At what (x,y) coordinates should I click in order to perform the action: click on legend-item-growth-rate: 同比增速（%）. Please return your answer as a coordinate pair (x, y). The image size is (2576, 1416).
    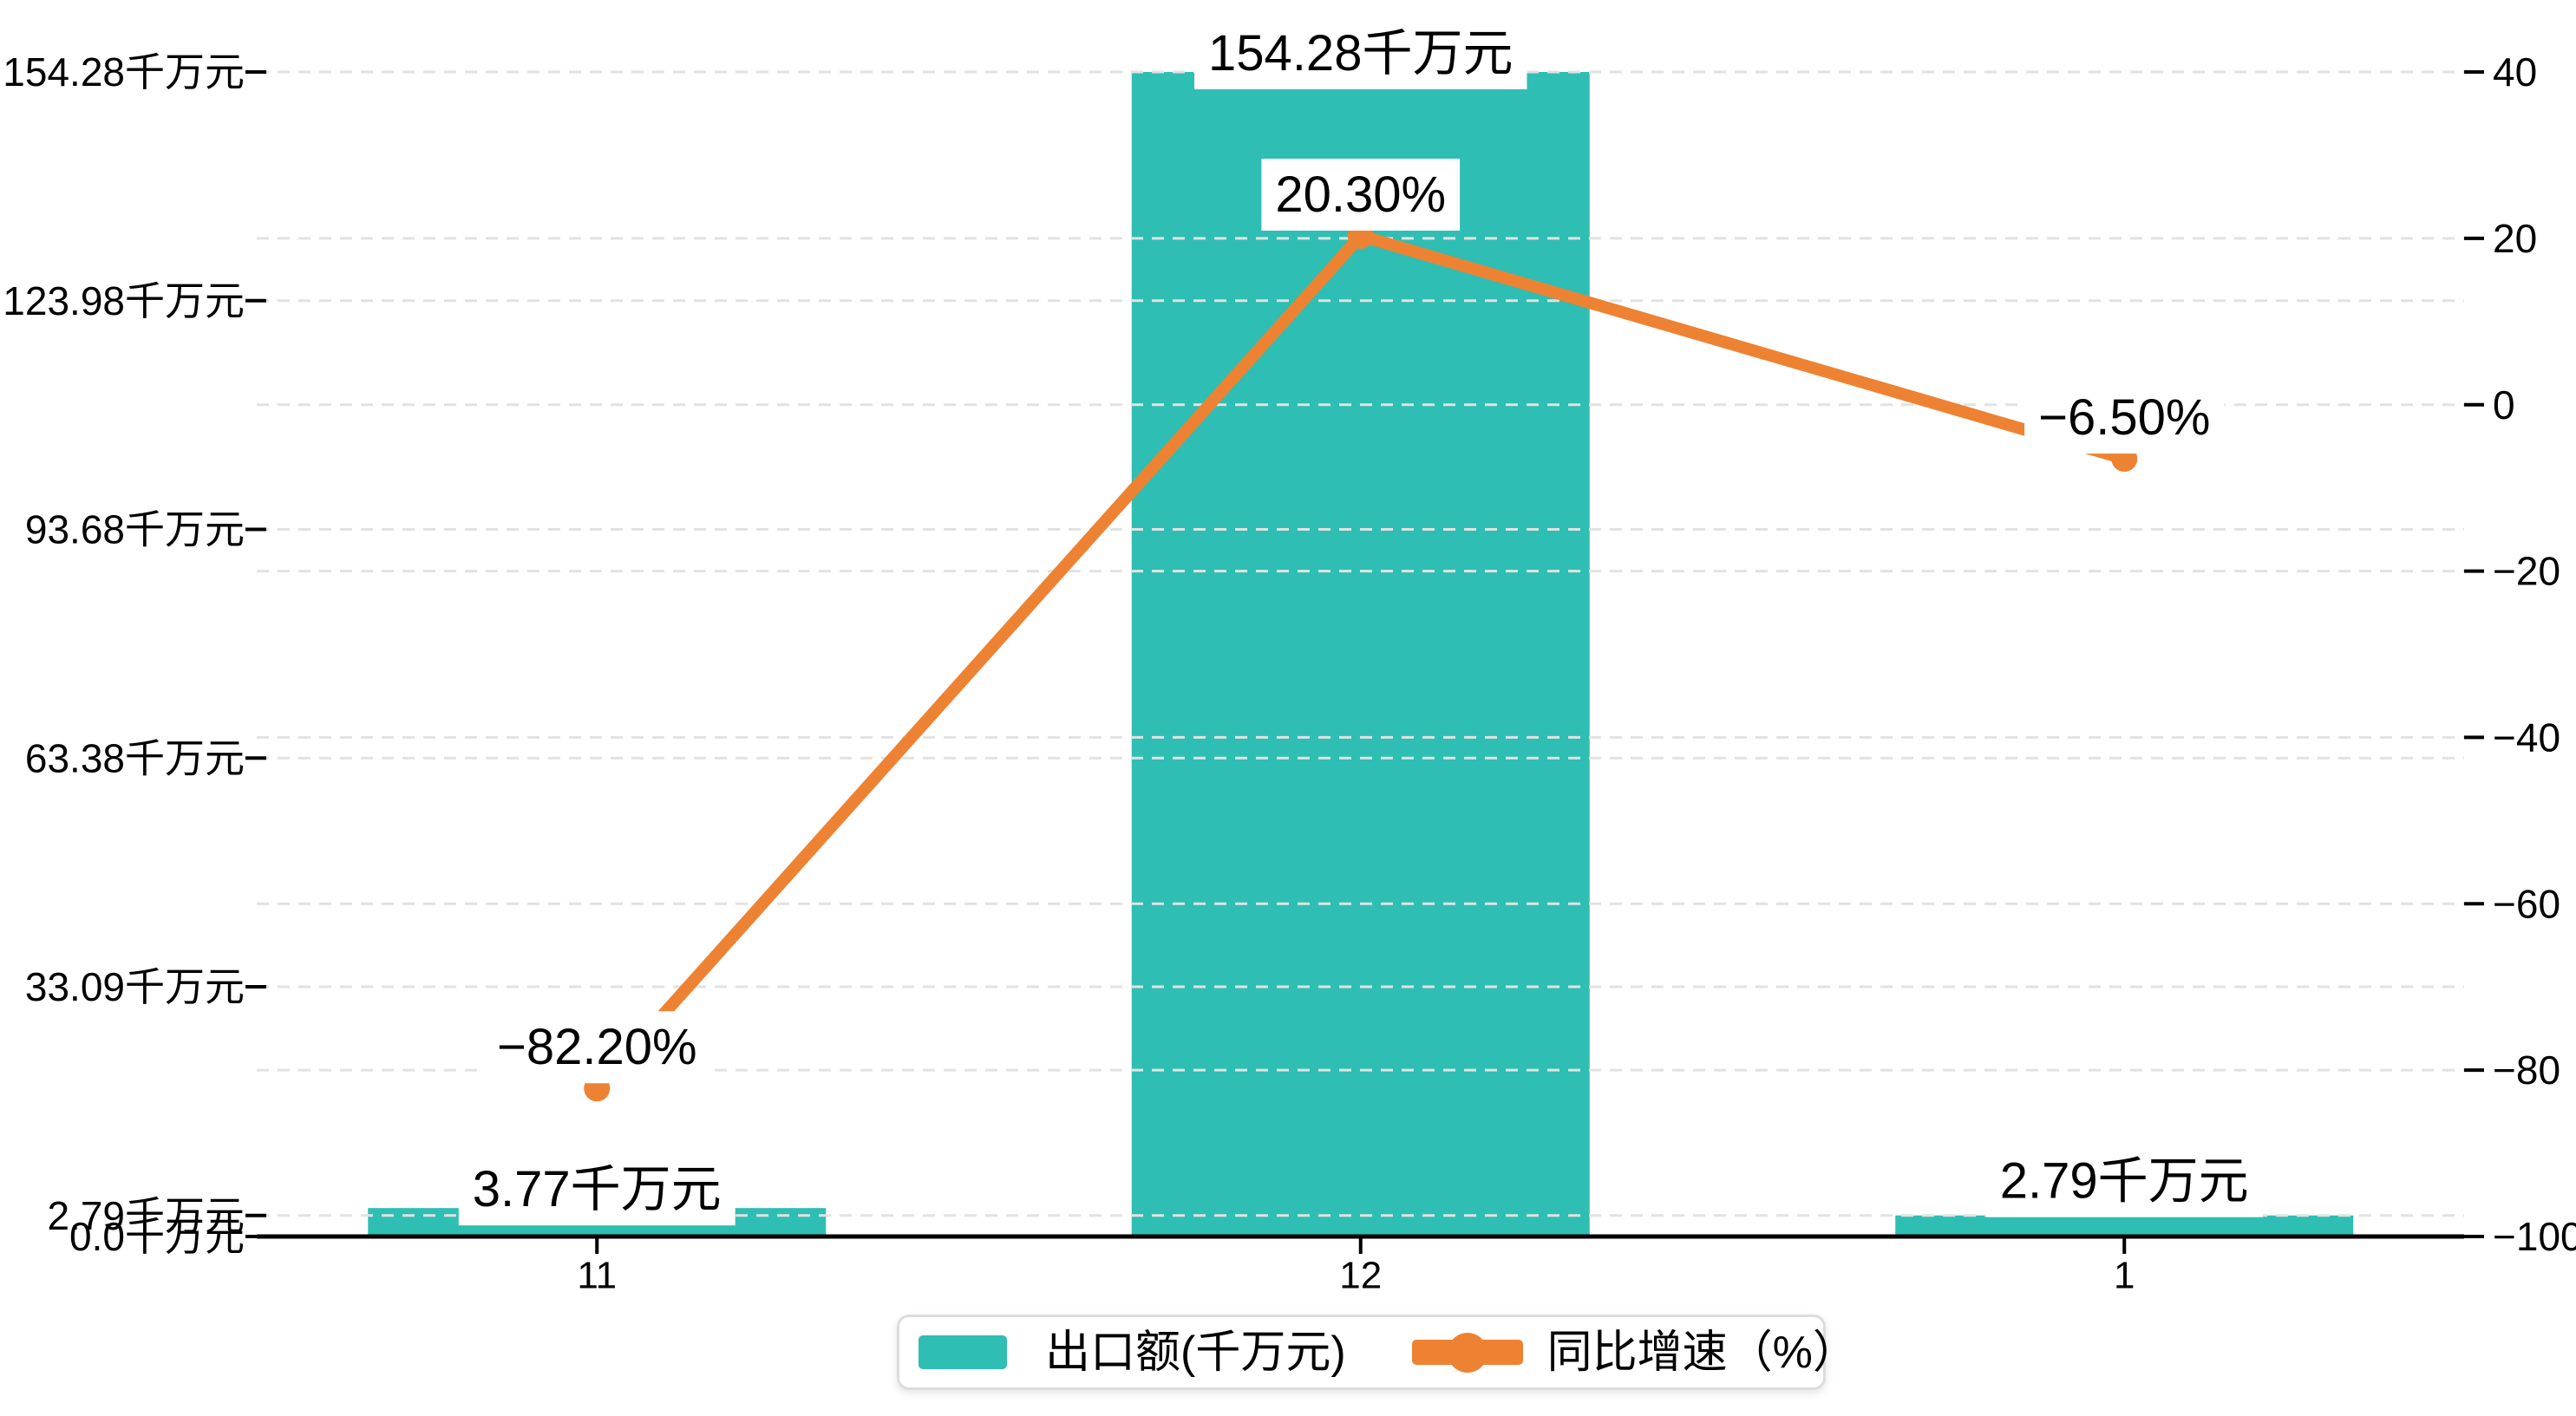
    Looking at the image, I should click on (1634, 1352).